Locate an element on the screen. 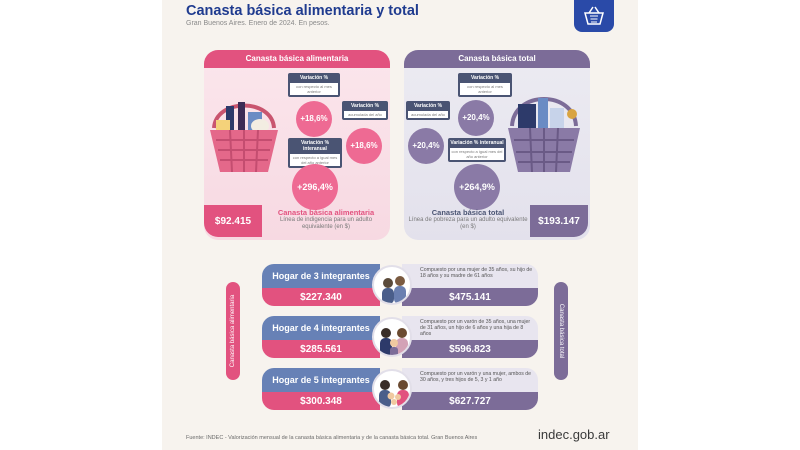  panel-heading: Canasta básica total is located at coordinates (497, 59).